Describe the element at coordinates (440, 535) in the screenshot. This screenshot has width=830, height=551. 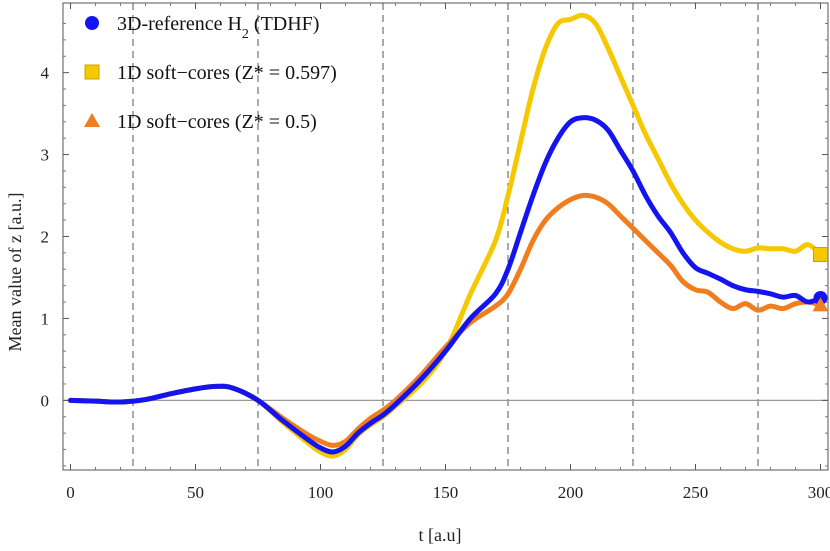
I see `x-axis-title: t [a.u]` at that location.